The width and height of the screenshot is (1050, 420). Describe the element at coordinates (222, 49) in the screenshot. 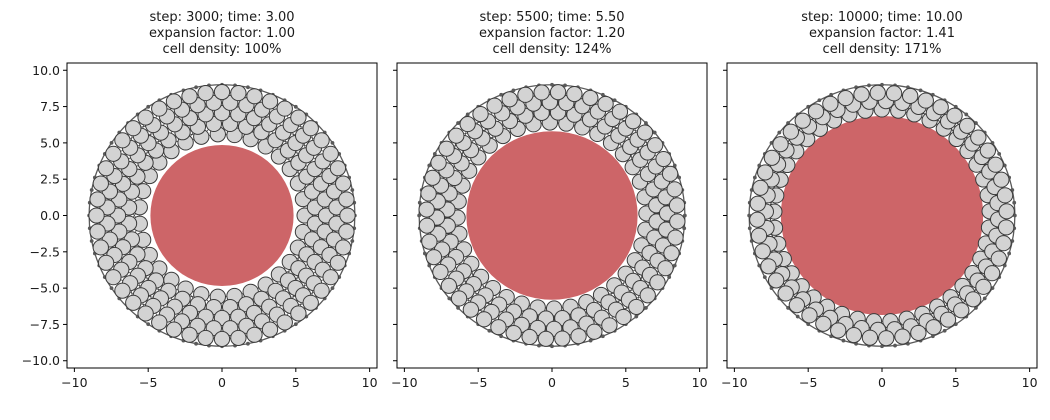

I see `panel-title-line: cell density: 100%` at that location.